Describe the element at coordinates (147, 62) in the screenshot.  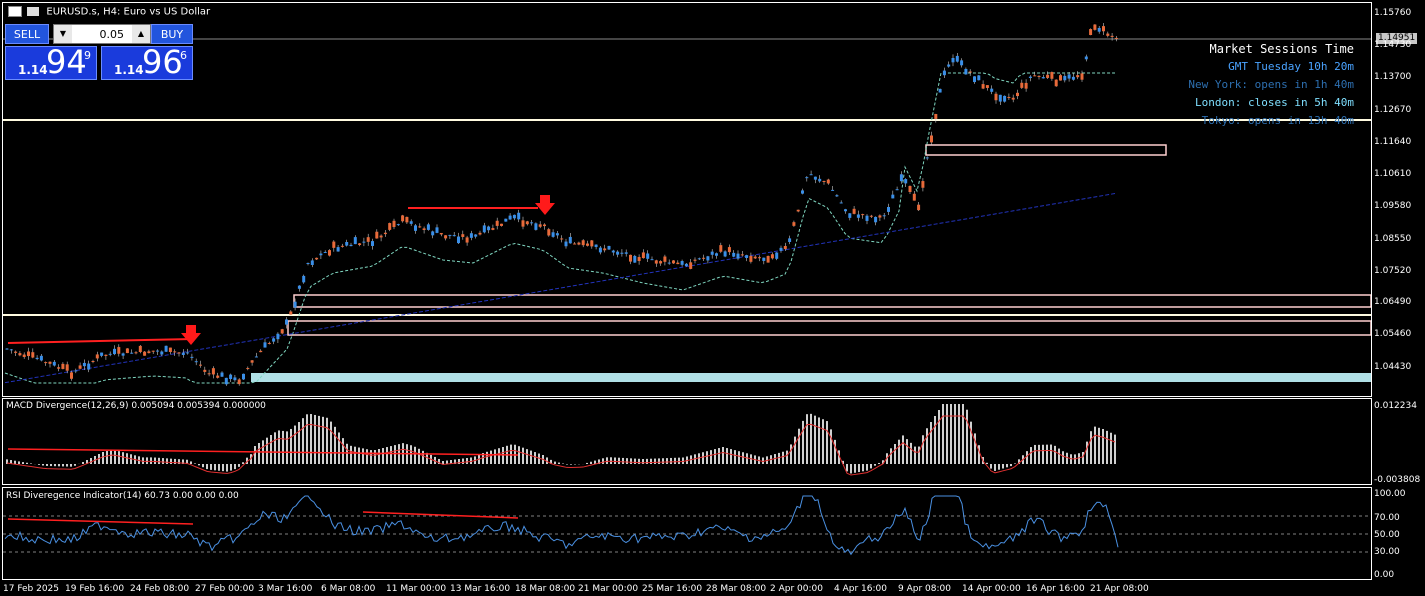
I see `buy-price-box: 1.14 96 6` at that location.